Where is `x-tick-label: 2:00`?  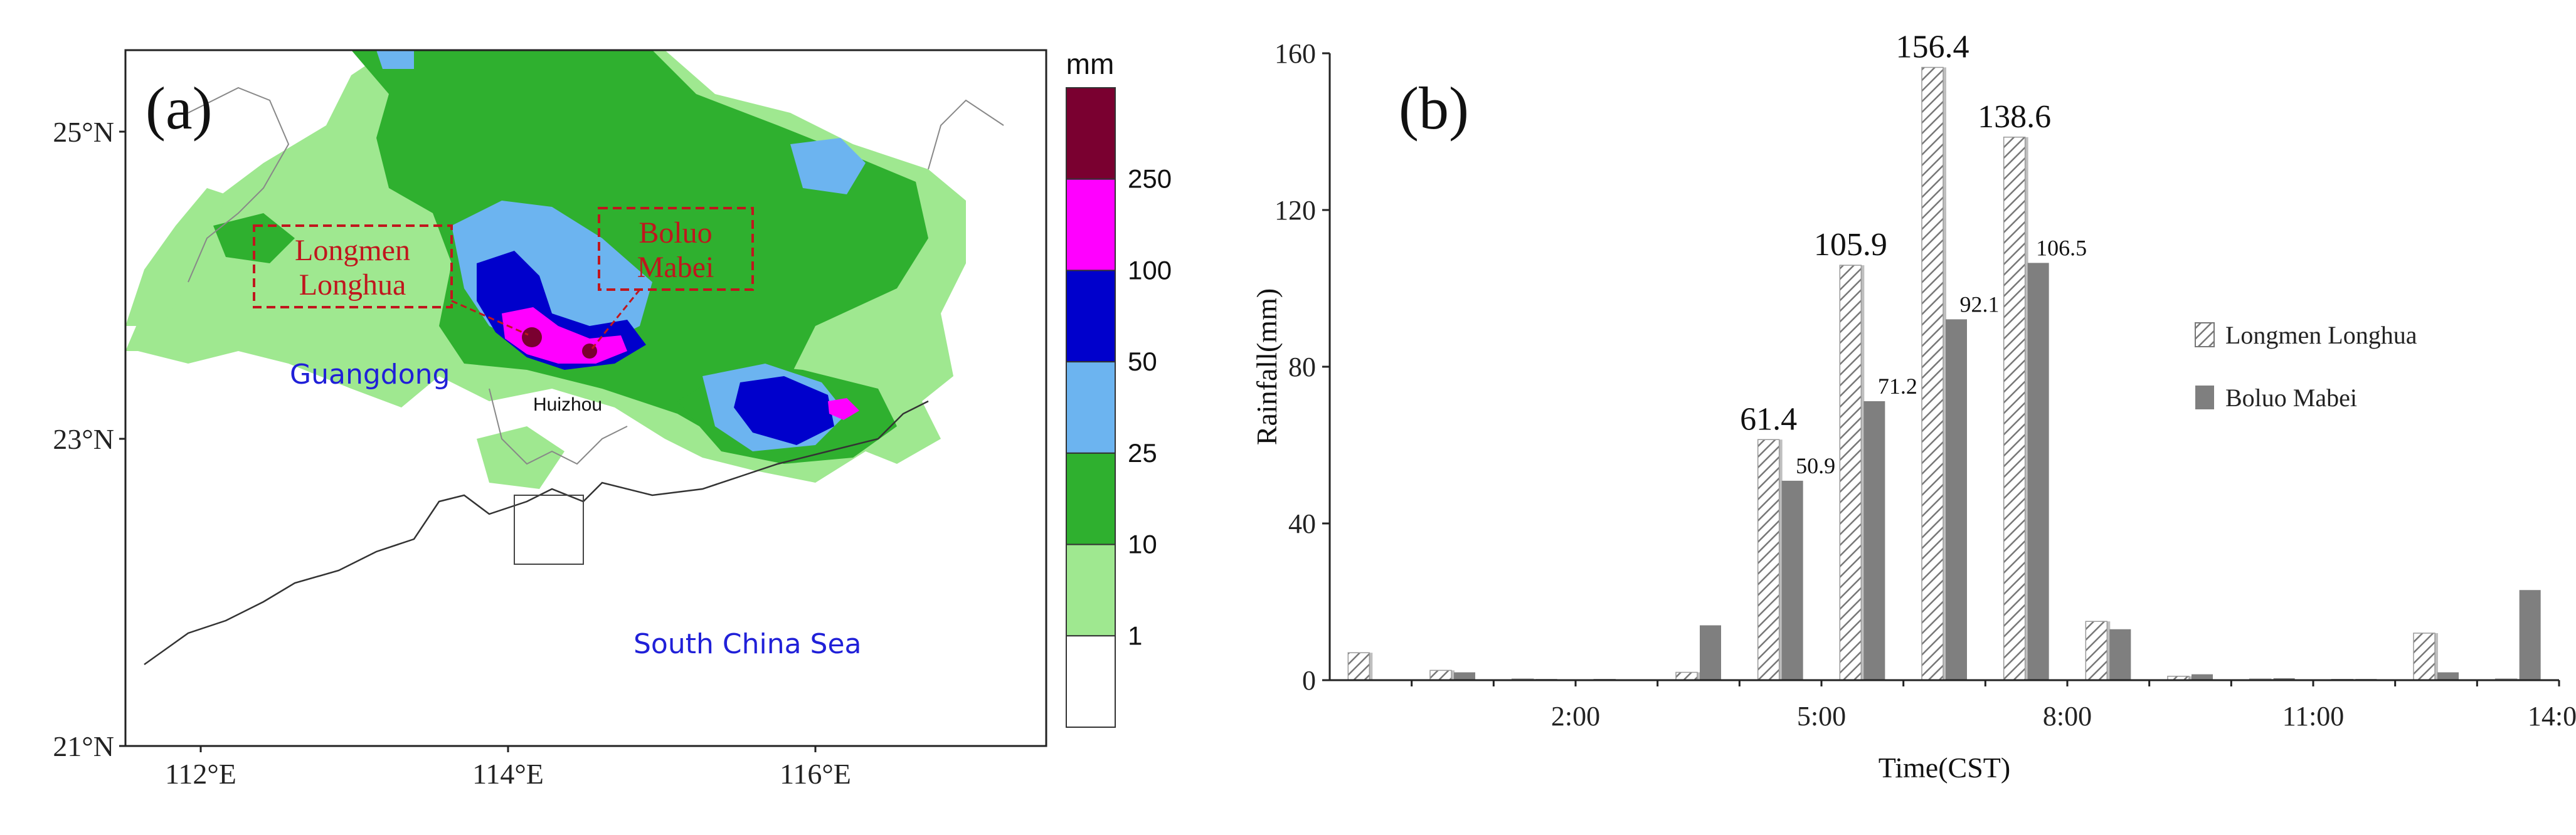 x-tick-label: 2:00 is located at coordinates (1575, 716).